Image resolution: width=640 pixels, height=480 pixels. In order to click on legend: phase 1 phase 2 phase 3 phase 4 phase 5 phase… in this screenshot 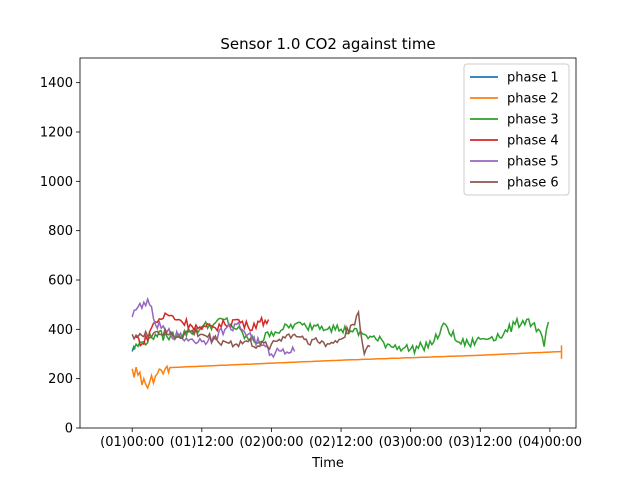, I will do `click(516, 129)`.